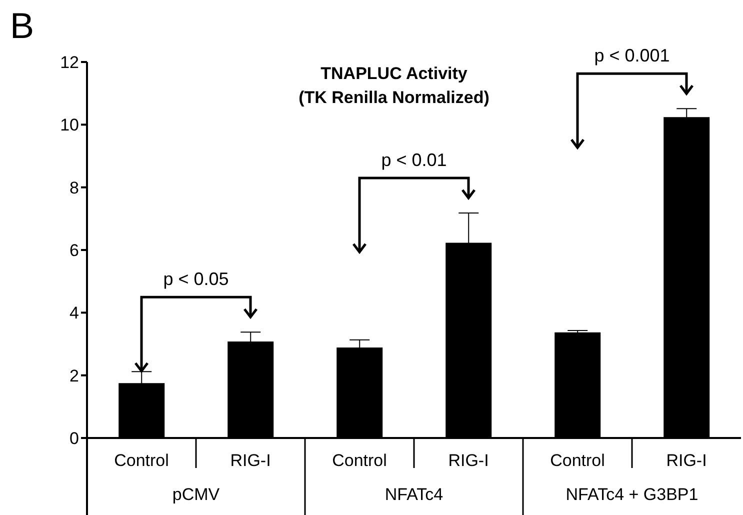 Image resolution: width=743 pixels, height=515 pixels. Describe the element at coordinates (394, 73) in the screenshot. I see `chart-title: TNAPLUC Activity` at that location.